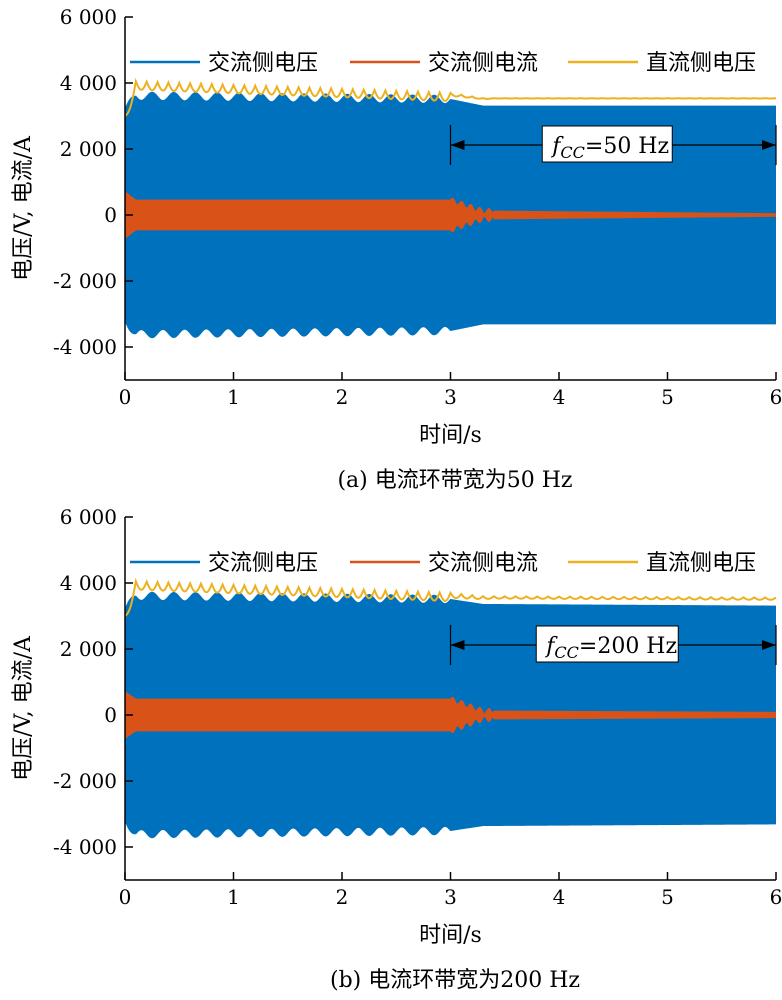 Image resolution: width=782 pixels, height=1000 pixels. What do you see at coordinates (450, 397) in the screenshot?
I see `chart-a-x-tick-label: 3` at bounding box center [450, 397].